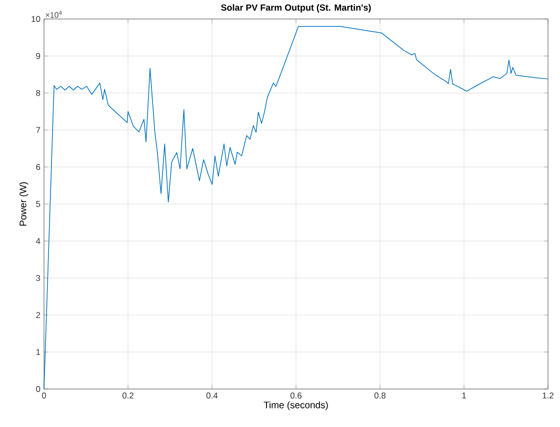  Describe the element at coordinates (44, 395) in the screenshot. I see `x-tick-label: 0` at that location.